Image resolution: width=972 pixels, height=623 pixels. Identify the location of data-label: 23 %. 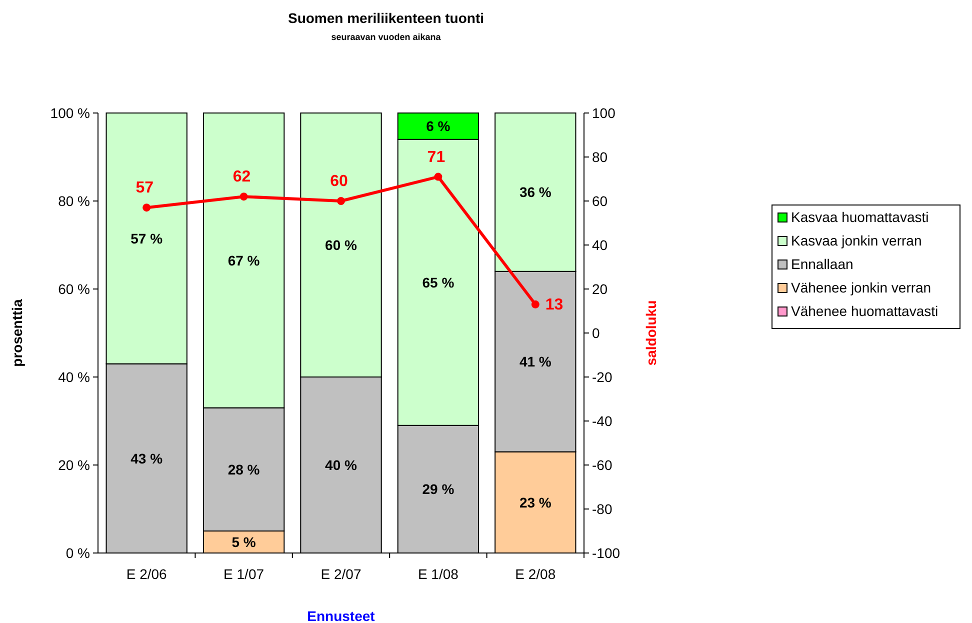
(535, 502).